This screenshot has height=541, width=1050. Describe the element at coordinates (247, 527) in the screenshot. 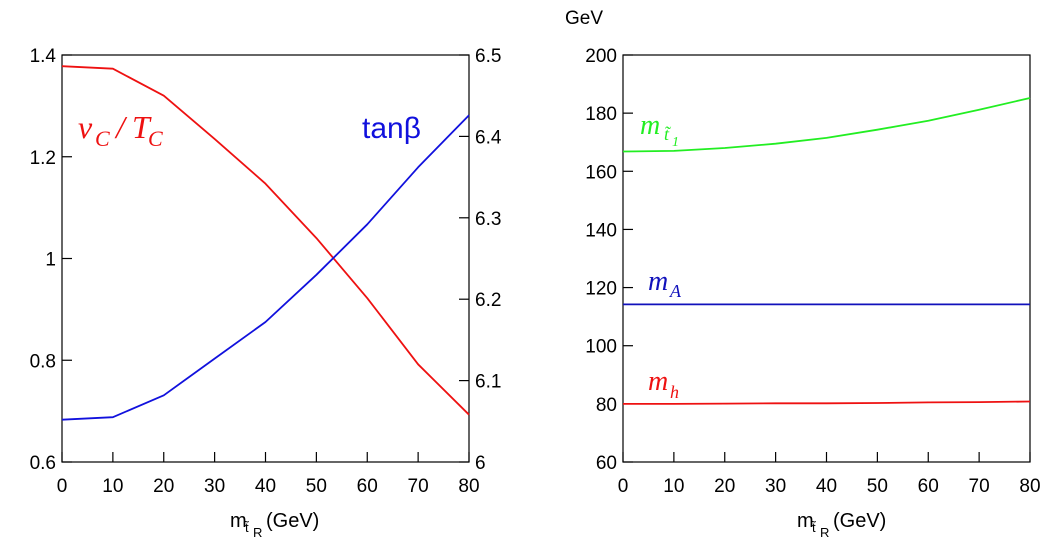

I see `x-label-sub: t̃` at that location.